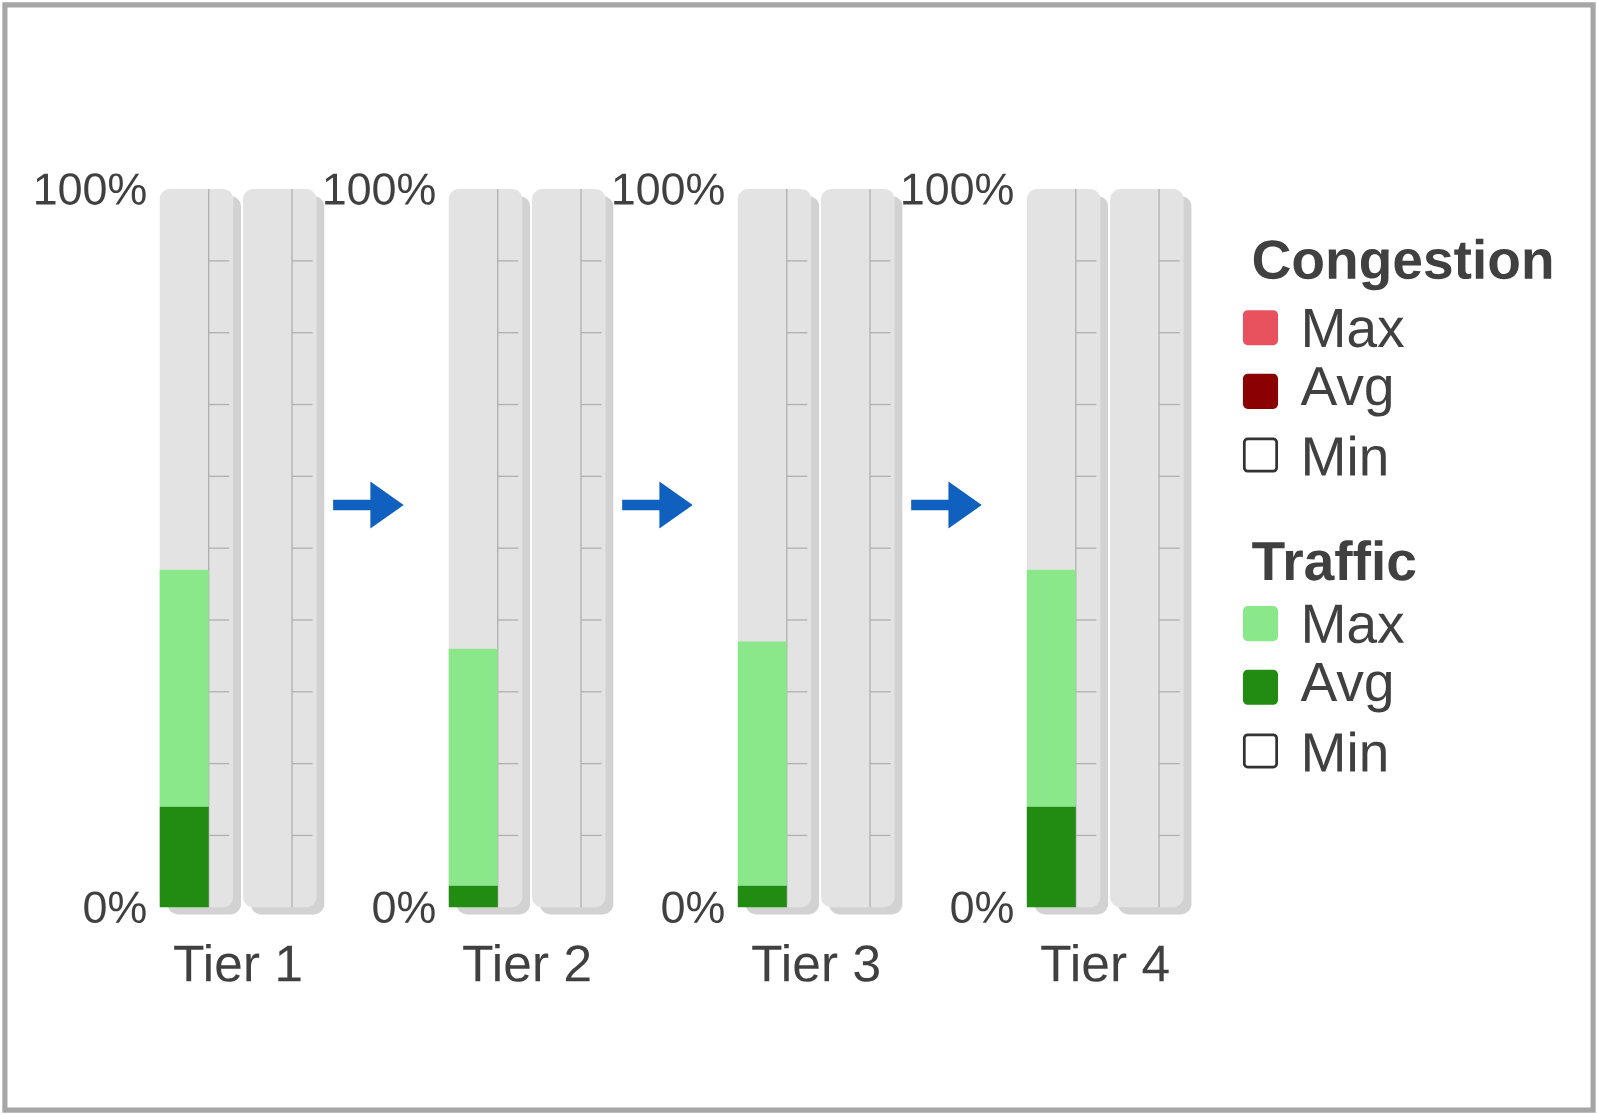 The height and width of the screenshot is (1115, 1598). Describe the element at coordinates (526, 962) in the screenshot. I see `x-tick-label: Tier 2` at that location.